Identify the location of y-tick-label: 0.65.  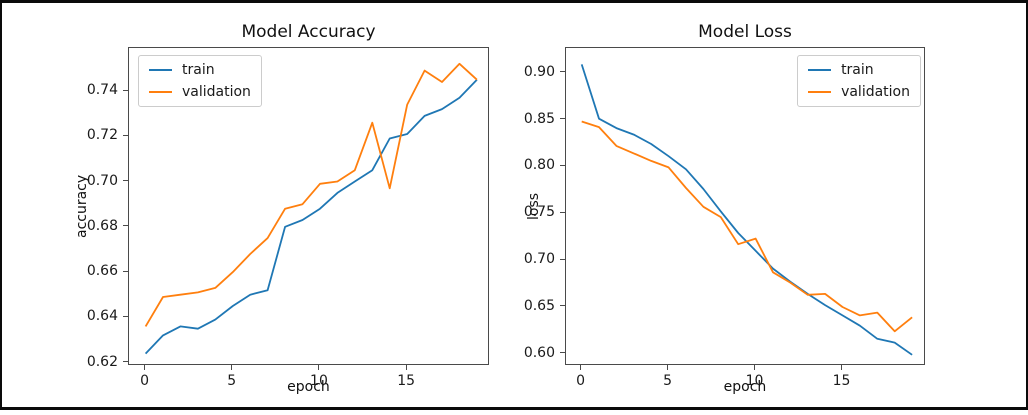
(539, 305).